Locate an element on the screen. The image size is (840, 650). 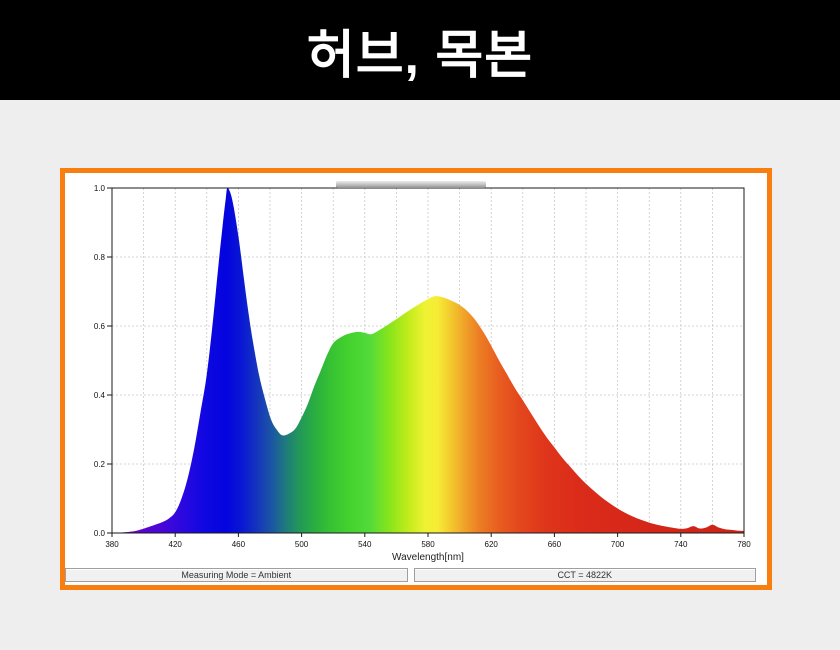
x-axis-title: Wavelength[nm] is located at coordinates (428, 557).